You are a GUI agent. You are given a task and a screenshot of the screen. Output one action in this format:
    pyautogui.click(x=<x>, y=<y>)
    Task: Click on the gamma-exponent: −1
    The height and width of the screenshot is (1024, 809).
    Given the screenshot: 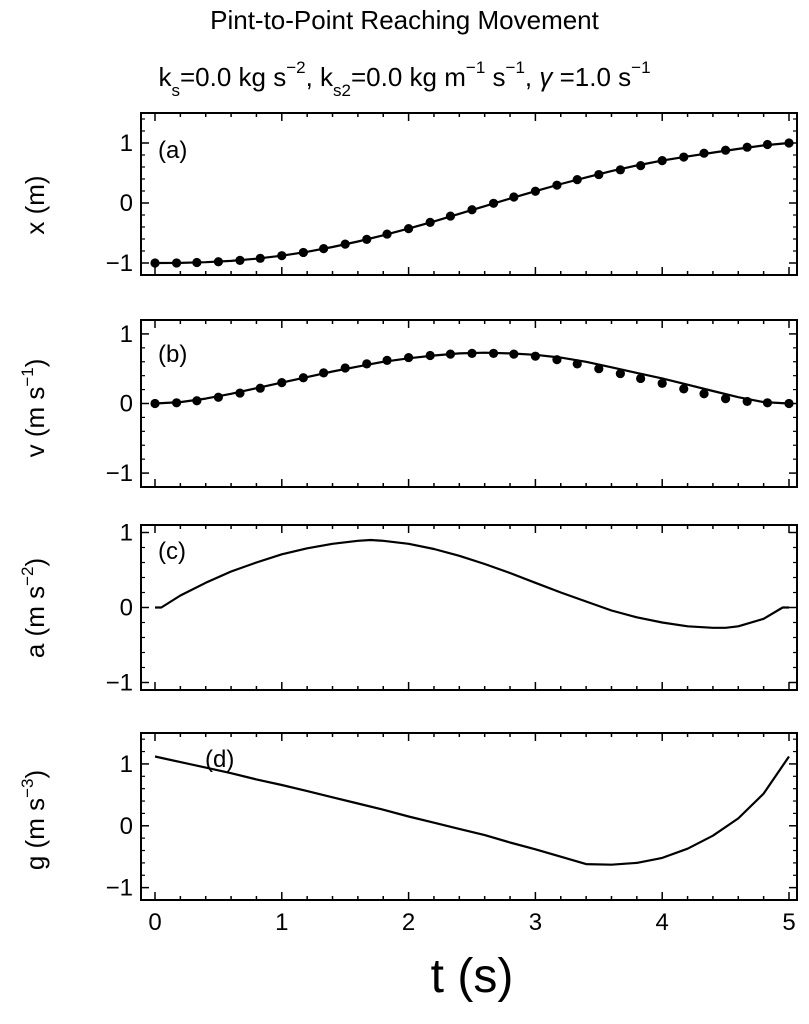 What is the action you would take?
    pyautogui.click(x=641, y=68)
    